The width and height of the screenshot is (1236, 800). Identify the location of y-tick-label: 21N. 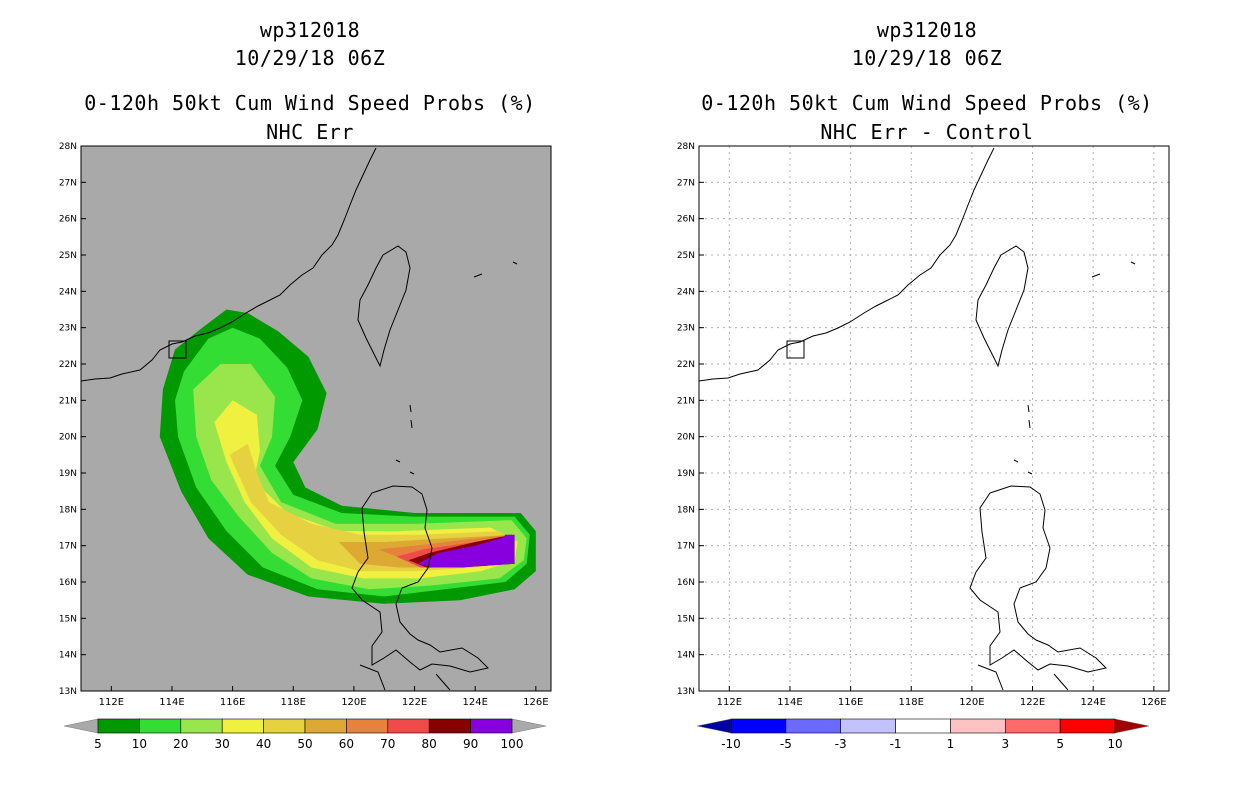
(68, 401).